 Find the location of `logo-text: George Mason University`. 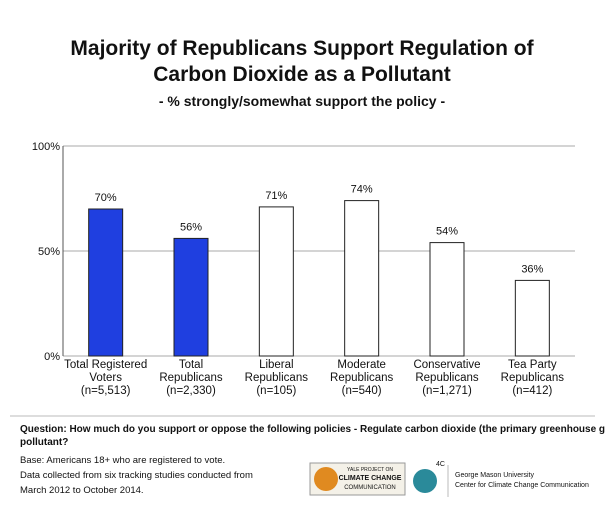

logo-text: George Mason University is located at coordinates (494, 475).